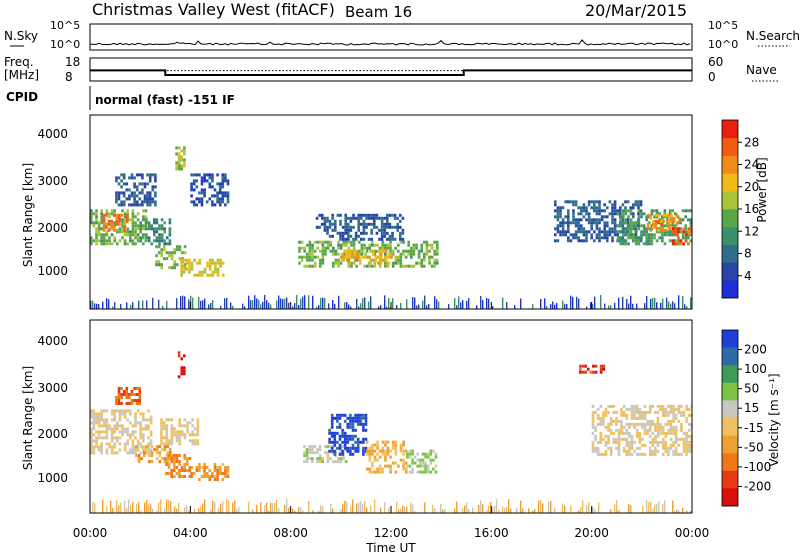  What do you see at coordinates (712, 77) in the screenshot?
I see `nave-tick-bottom: 0` at bounding box center [712, 77].